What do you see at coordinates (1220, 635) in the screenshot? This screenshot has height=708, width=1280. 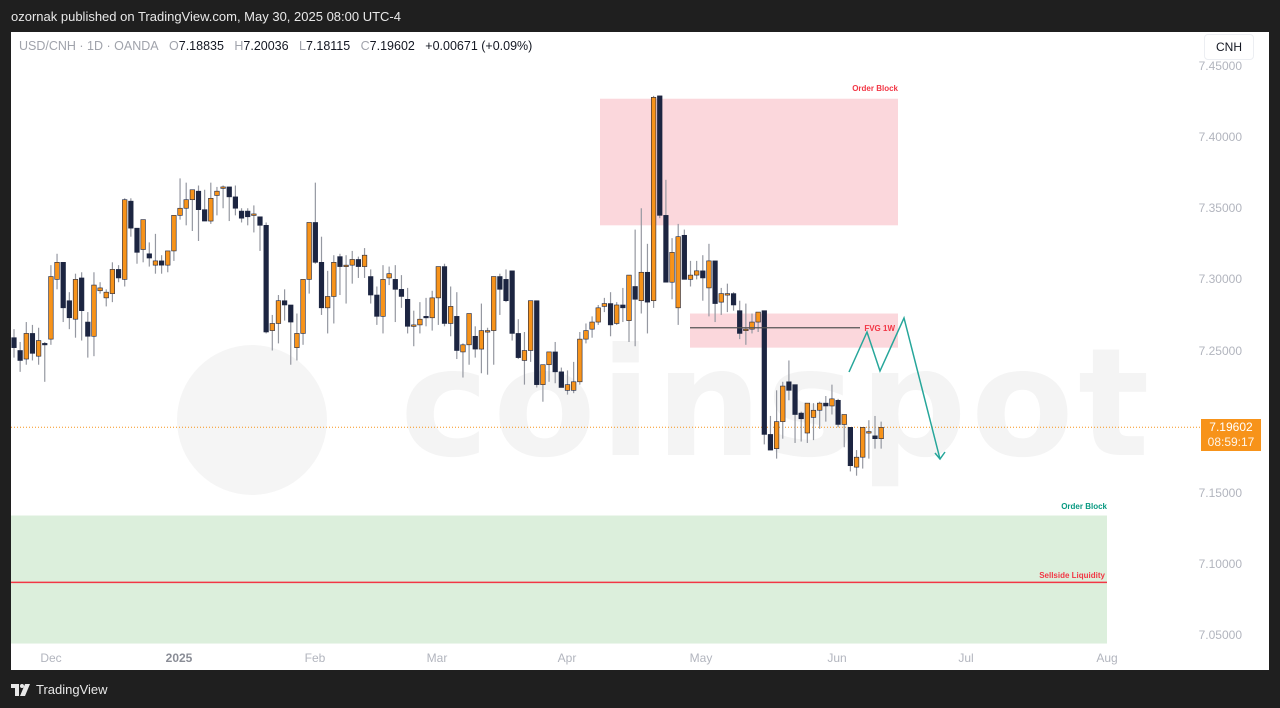 I see `price-tick-label: 7.05000` at bounding box center [1220, 635].